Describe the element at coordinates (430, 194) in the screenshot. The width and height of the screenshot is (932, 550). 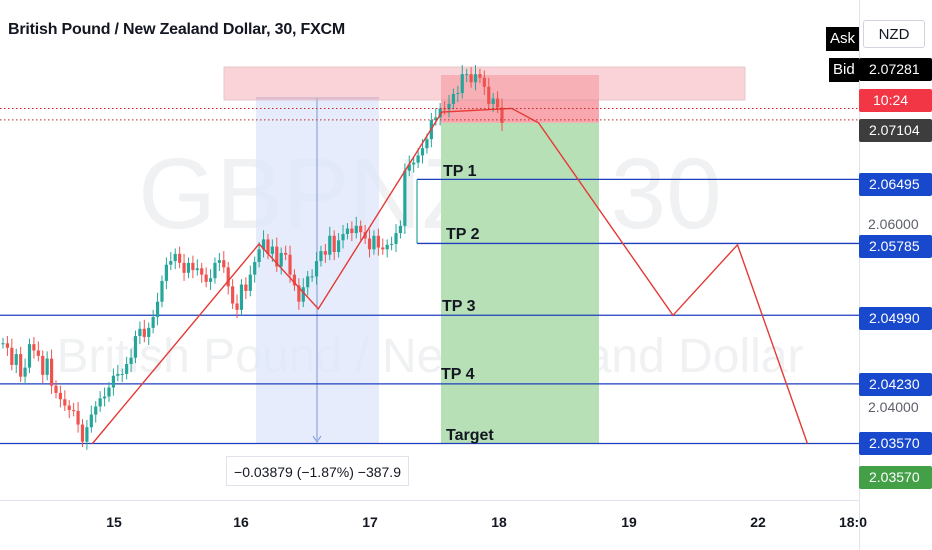
I see `watermark-symbol: GBPNZD, 30` at that location.